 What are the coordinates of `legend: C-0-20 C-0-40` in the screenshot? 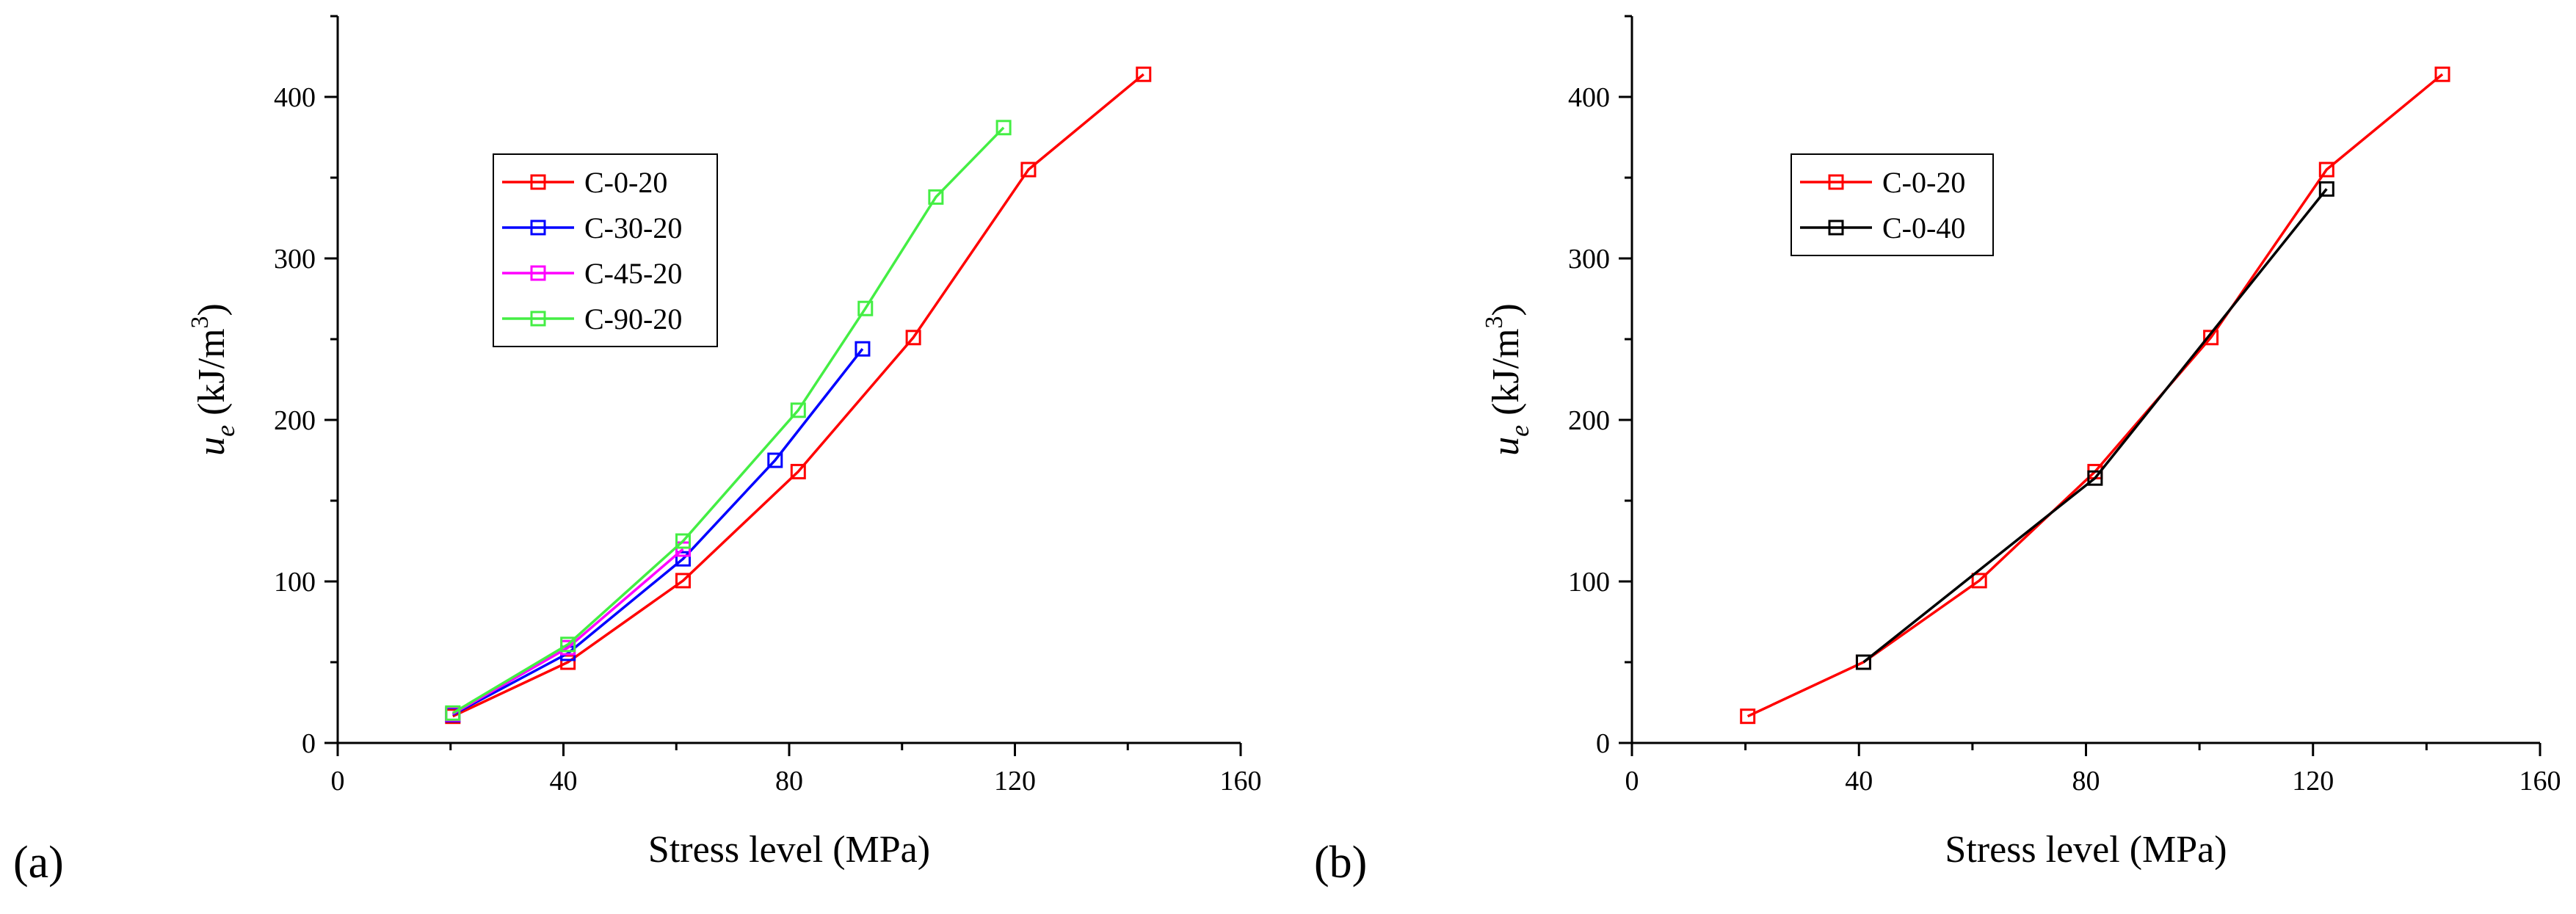 It's located at (1892, 205).